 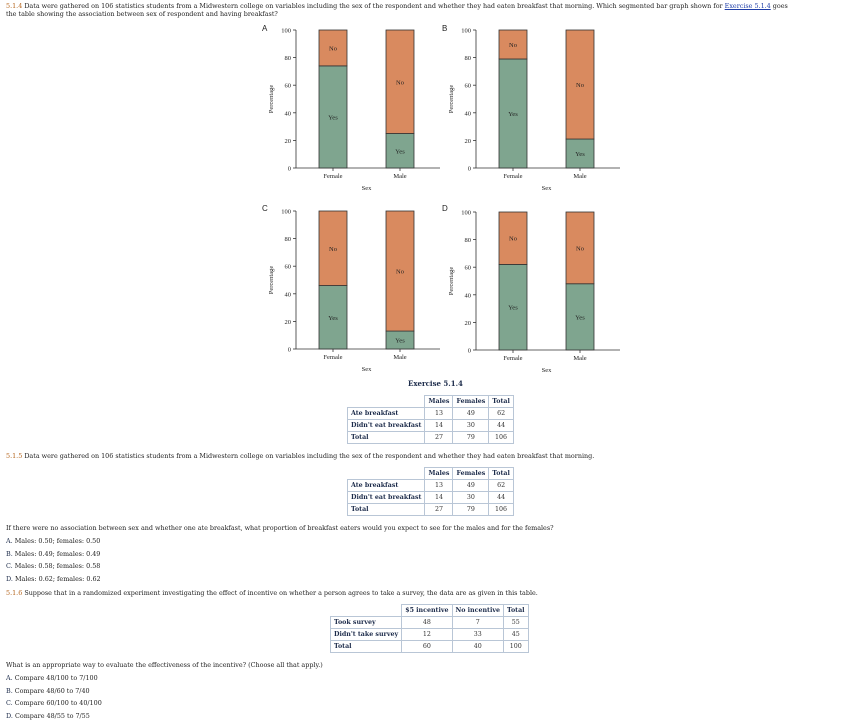 I want to click on panel-letter-b: B, so click(x=445, y=28).